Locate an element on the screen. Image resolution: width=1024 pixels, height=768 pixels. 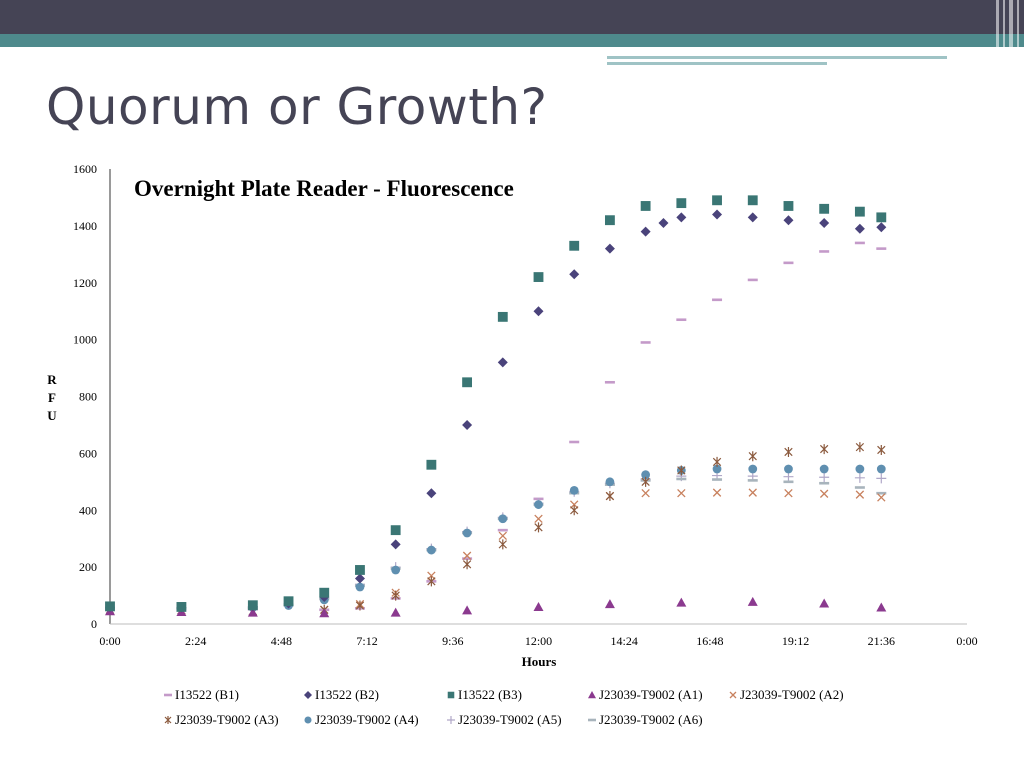
legend-label: I13522 (B2) is located at coordinates (347, 694).